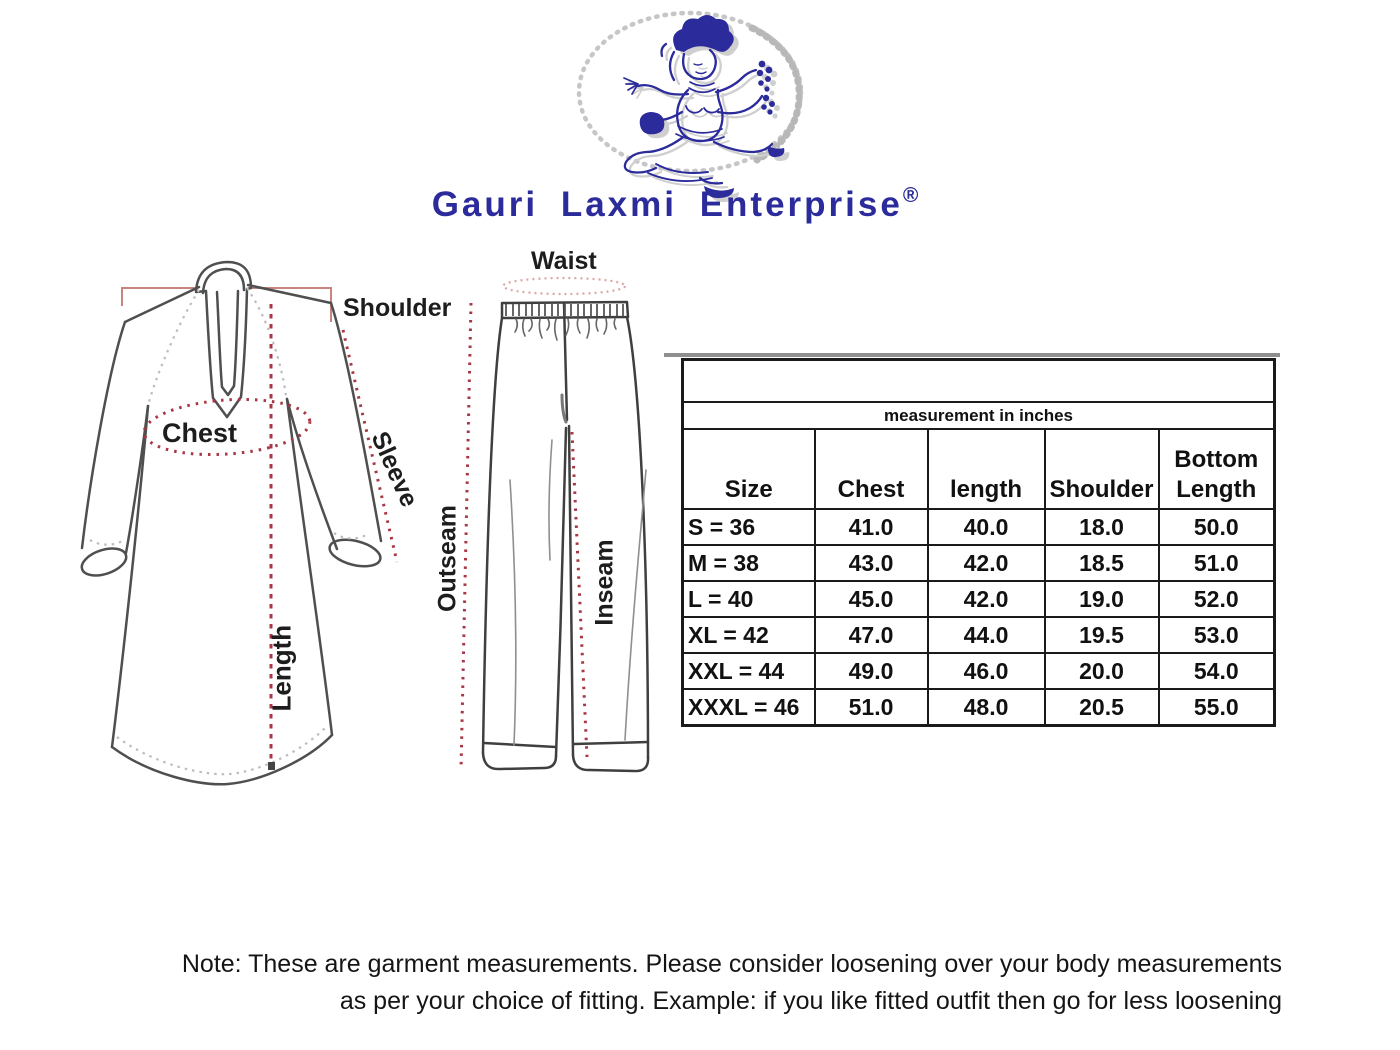  Describe the element at coordinates (1101, 671) in the screenshot. I see `shoulder-cell: 20.0` at that location.